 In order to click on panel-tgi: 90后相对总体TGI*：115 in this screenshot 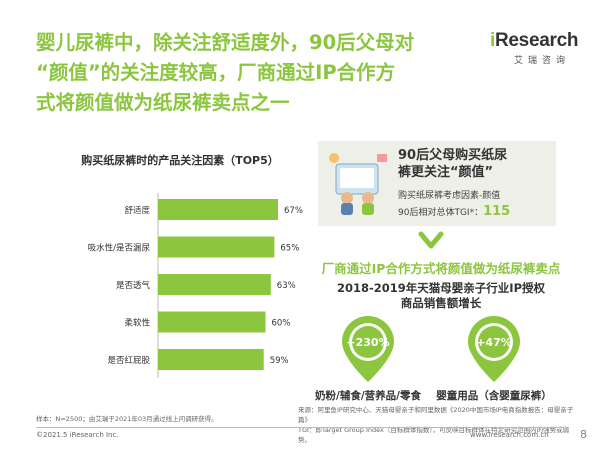, I will do `click(454, 211)`.